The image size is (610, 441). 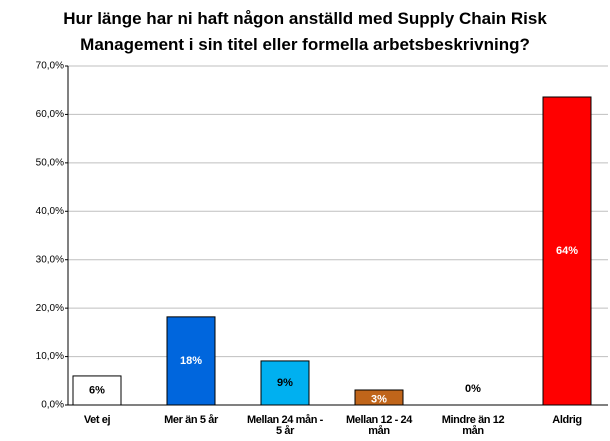 What do you see at coordinates (191, 420) in the screenshot?
I see `x-tick-label: Mer än 5 år` at bounding box center [191, 420].